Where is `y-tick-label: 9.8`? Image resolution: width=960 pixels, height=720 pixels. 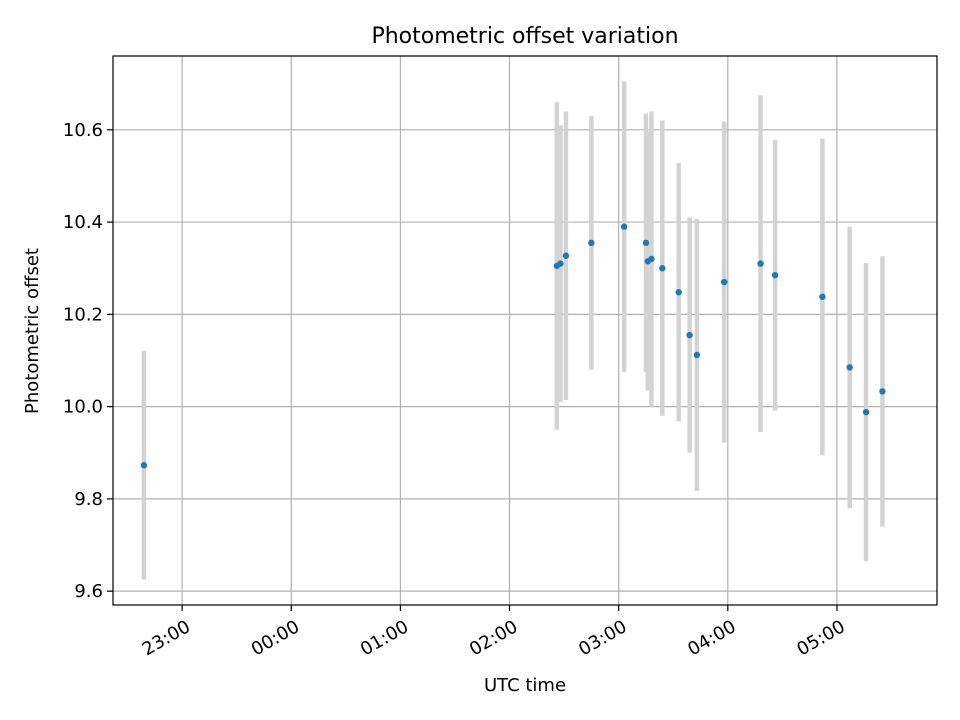
y-tick-label: 9.8 is located at coordinates (88, 499).